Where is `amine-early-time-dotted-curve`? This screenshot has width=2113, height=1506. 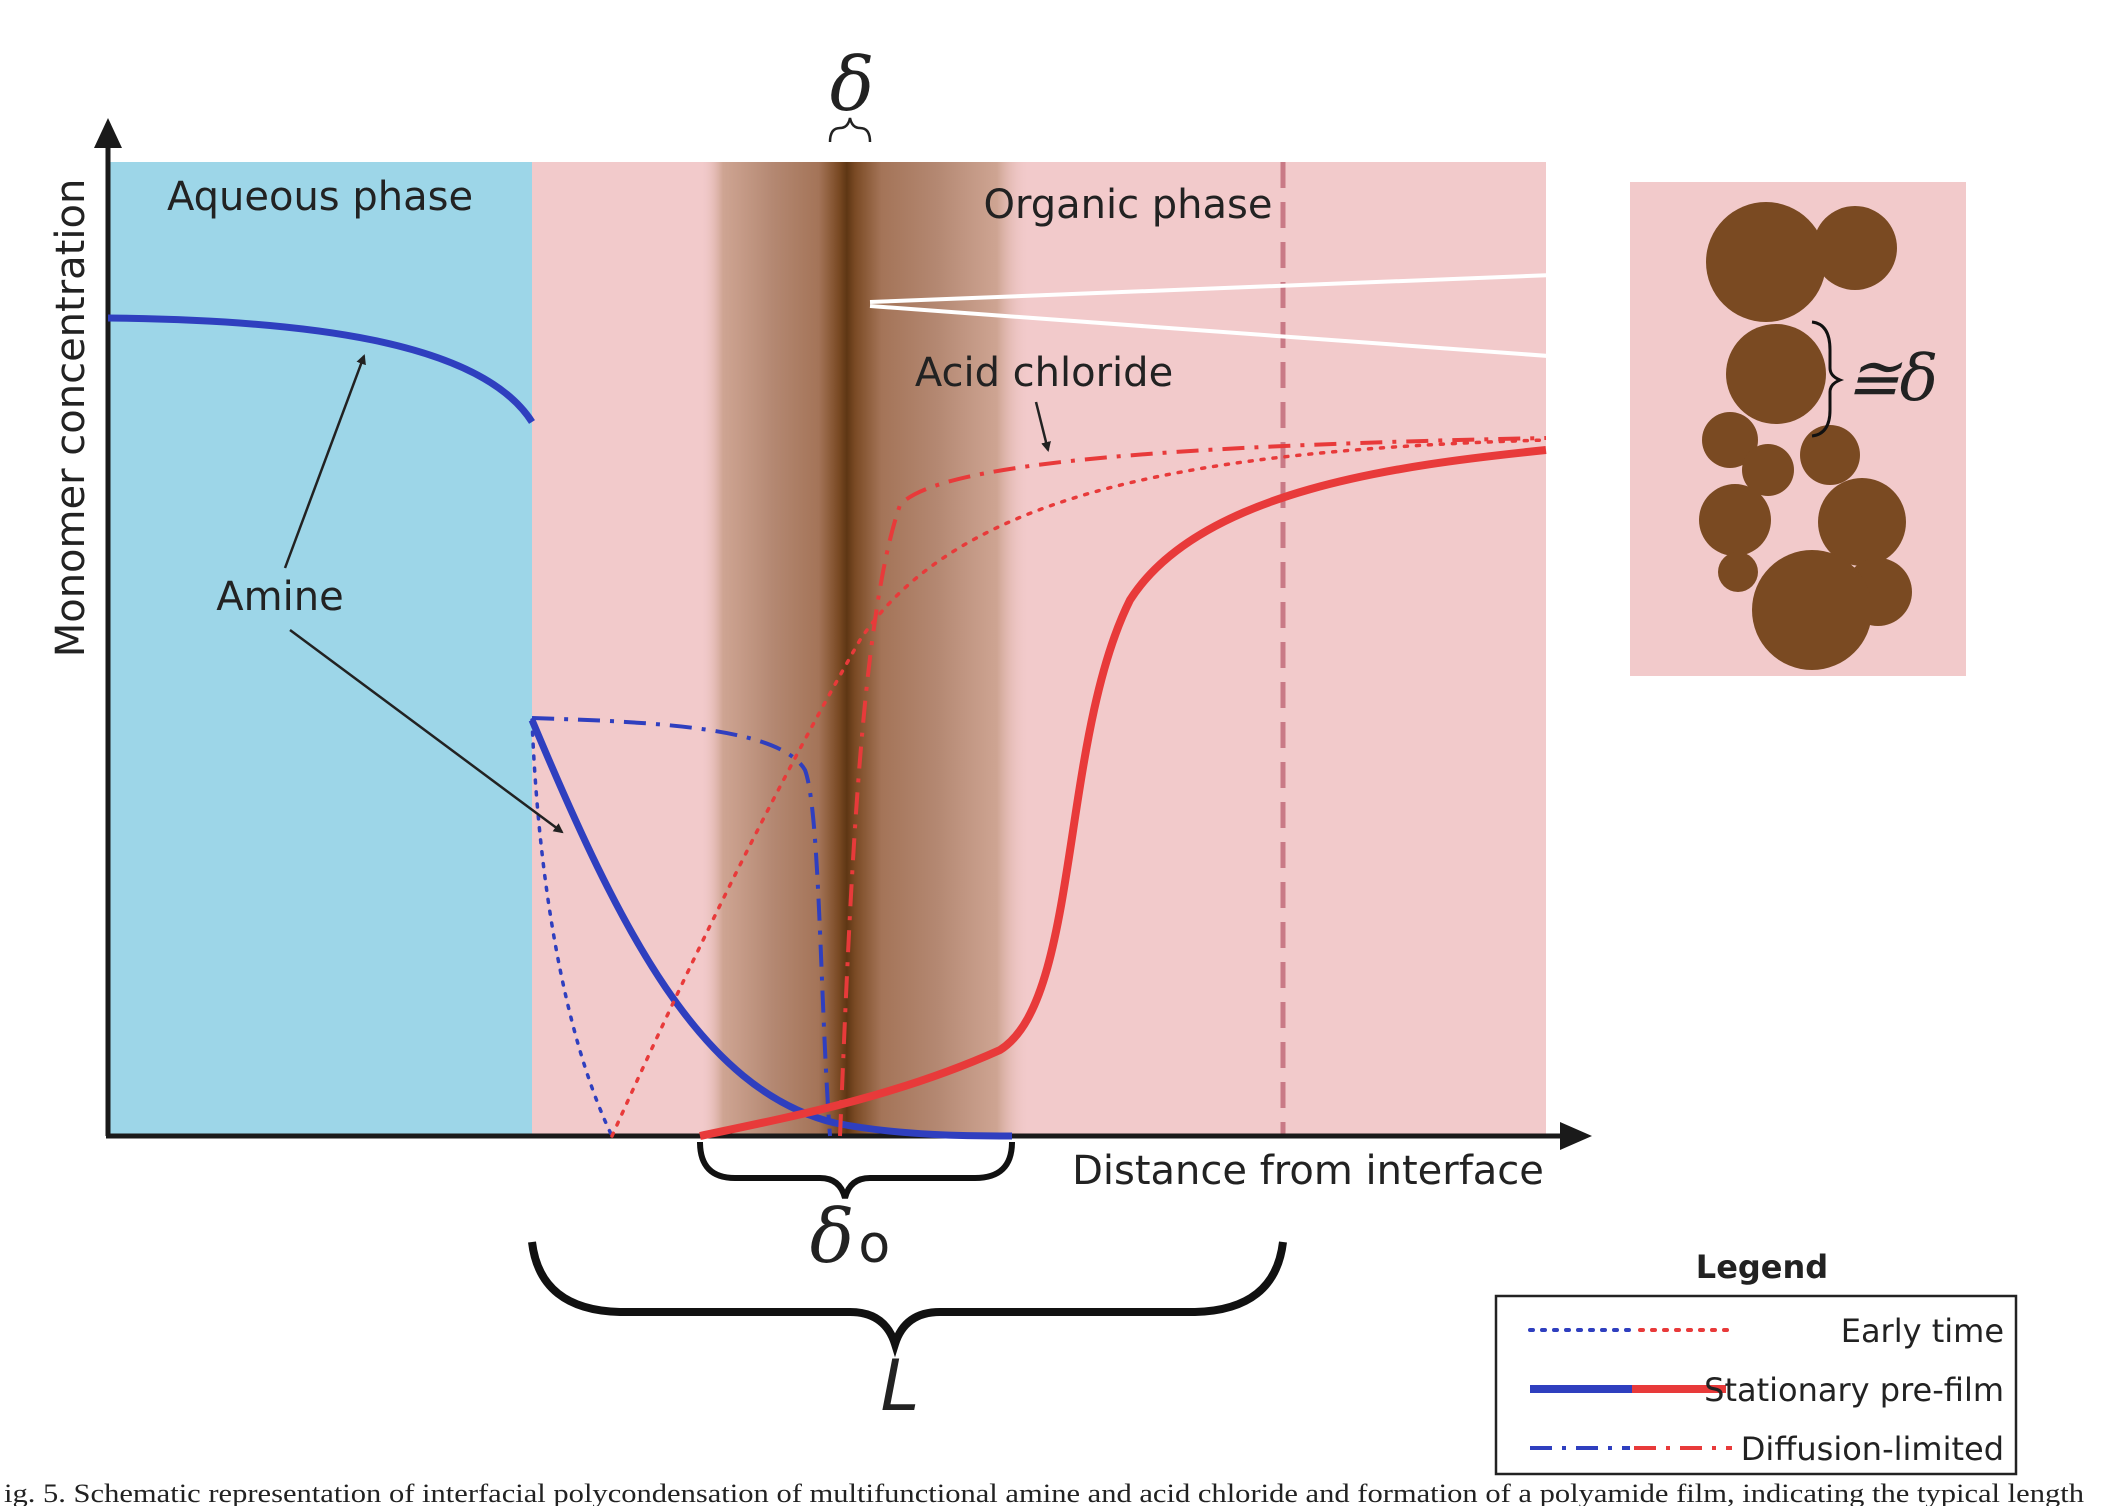 amine-early-time-dotted-curve is located at coordinates (572, 928).